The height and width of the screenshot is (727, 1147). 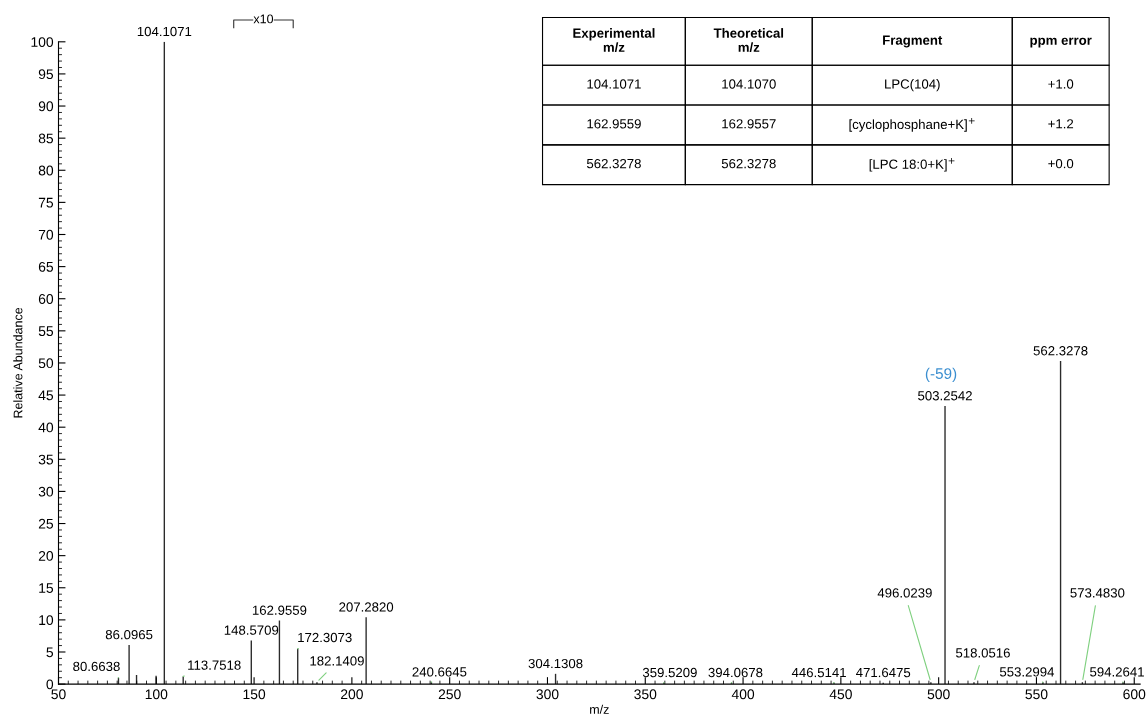 I want to click on y-tick-label: 0, so click(x=50, y=684).